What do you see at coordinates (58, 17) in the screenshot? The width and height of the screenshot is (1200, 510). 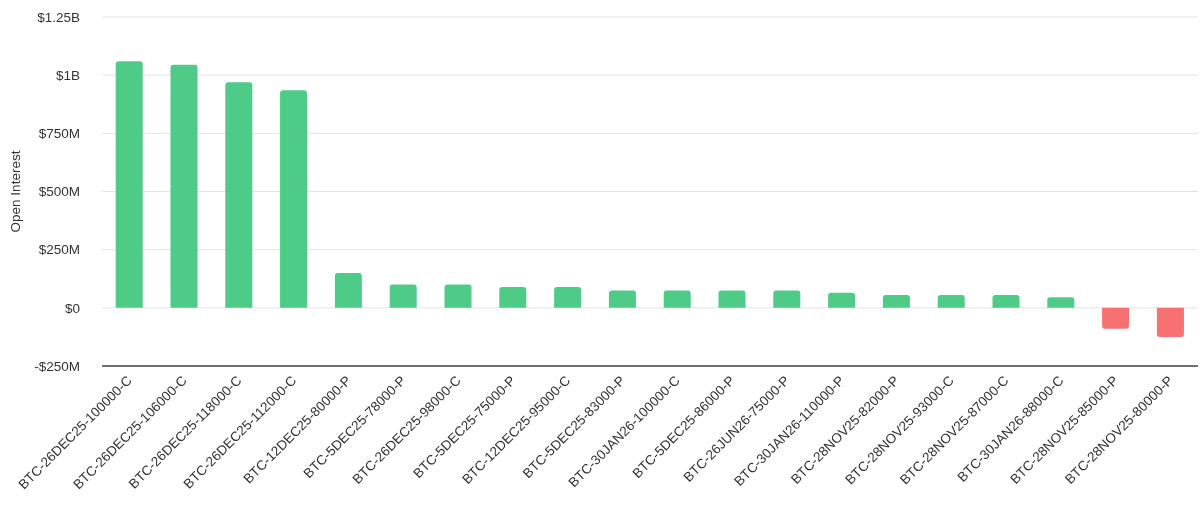 I see `y-tick-label: $1.25B` at bounding box center [58, 17].